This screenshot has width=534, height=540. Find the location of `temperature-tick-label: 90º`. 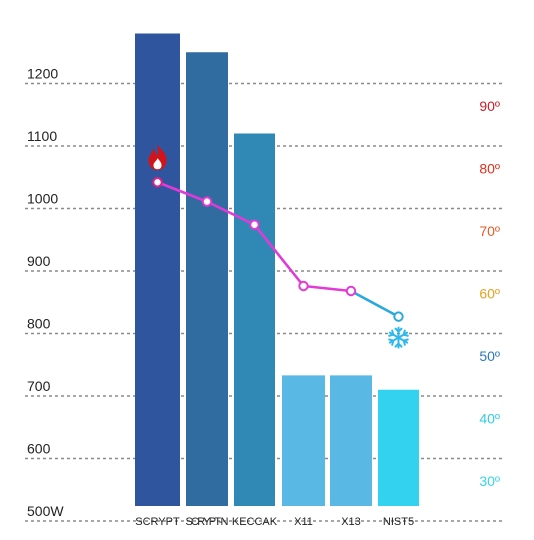

temperature-tick-label: 90º is located at coordinates (489, 106).